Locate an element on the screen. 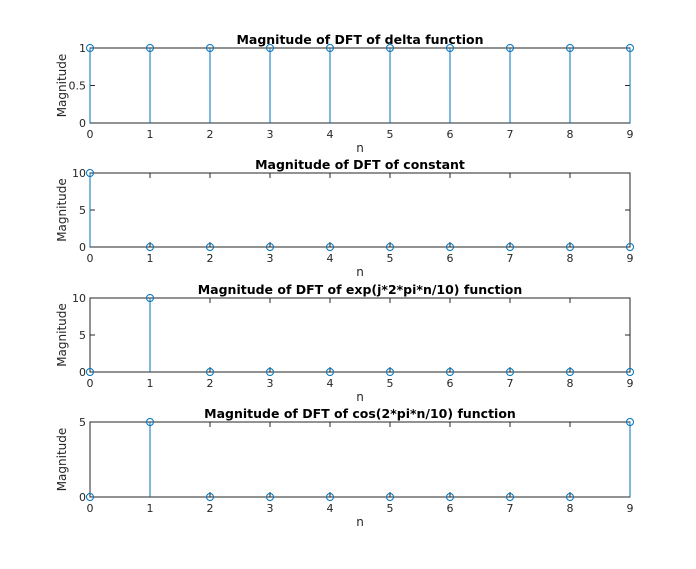 The image size is (696, 569). y-tick-label: 0.5 is located at coordinates (78, 86).